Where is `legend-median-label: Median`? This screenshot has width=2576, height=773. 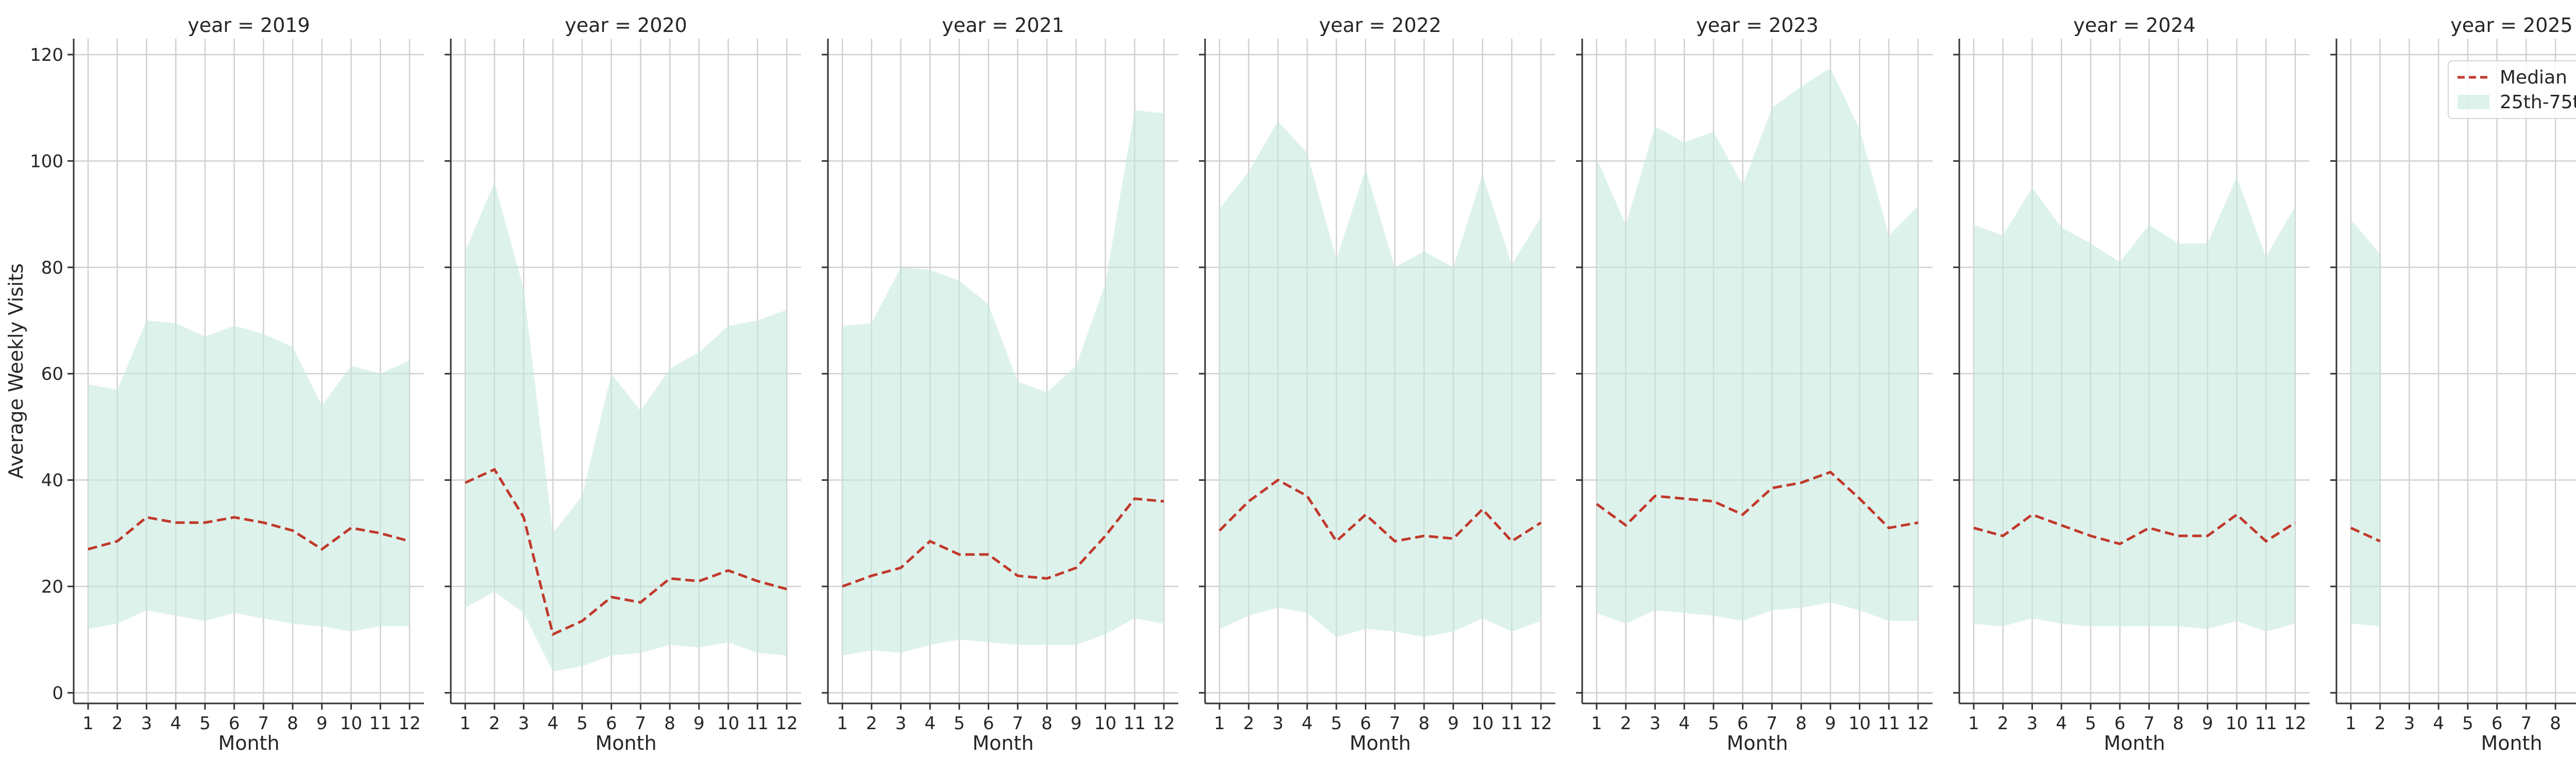
legend-median-label: Median is located at coordinates (2533, 77).